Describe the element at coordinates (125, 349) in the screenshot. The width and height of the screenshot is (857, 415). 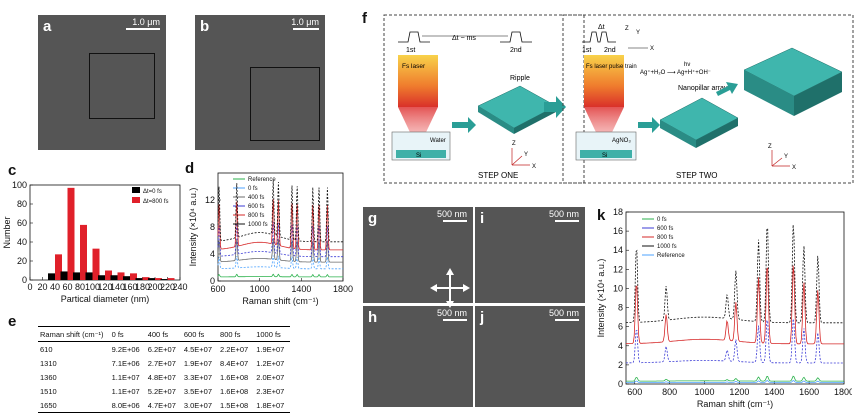
I see `table-cell: 9.2E+06` at that location.